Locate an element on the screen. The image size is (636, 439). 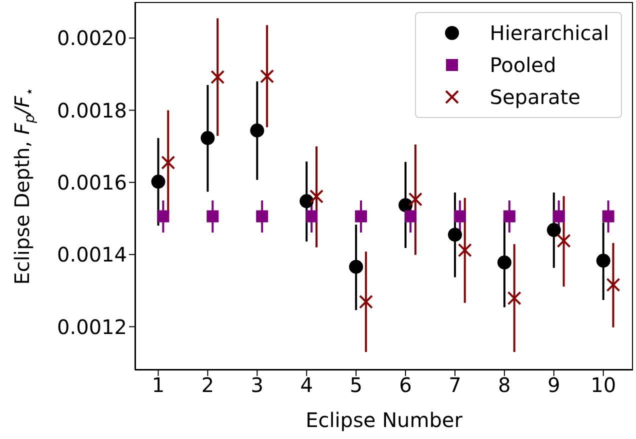
y-tick-label: 0.0014 is located at coordinates (92, 254).